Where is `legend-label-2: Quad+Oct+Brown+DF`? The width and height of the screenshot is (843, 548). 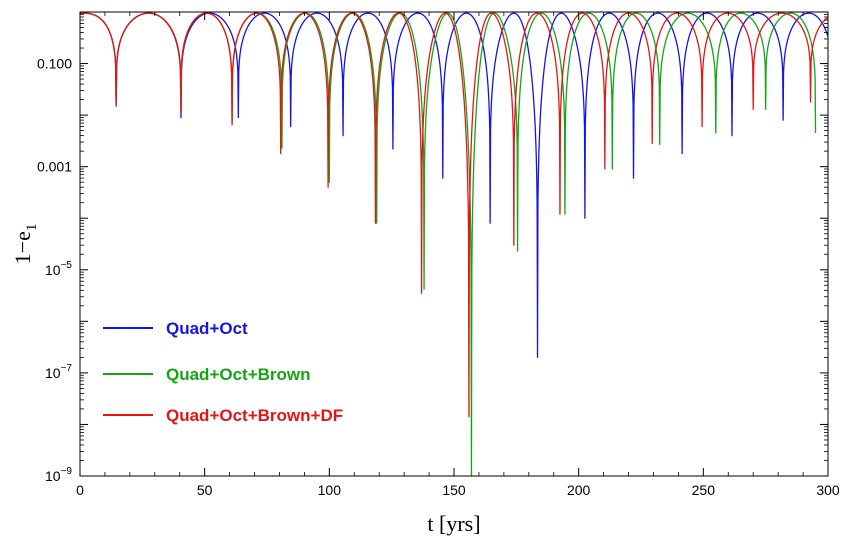
legend-label-2: Quad+Oct+Brown+DF is located at coordinates (254, 415).